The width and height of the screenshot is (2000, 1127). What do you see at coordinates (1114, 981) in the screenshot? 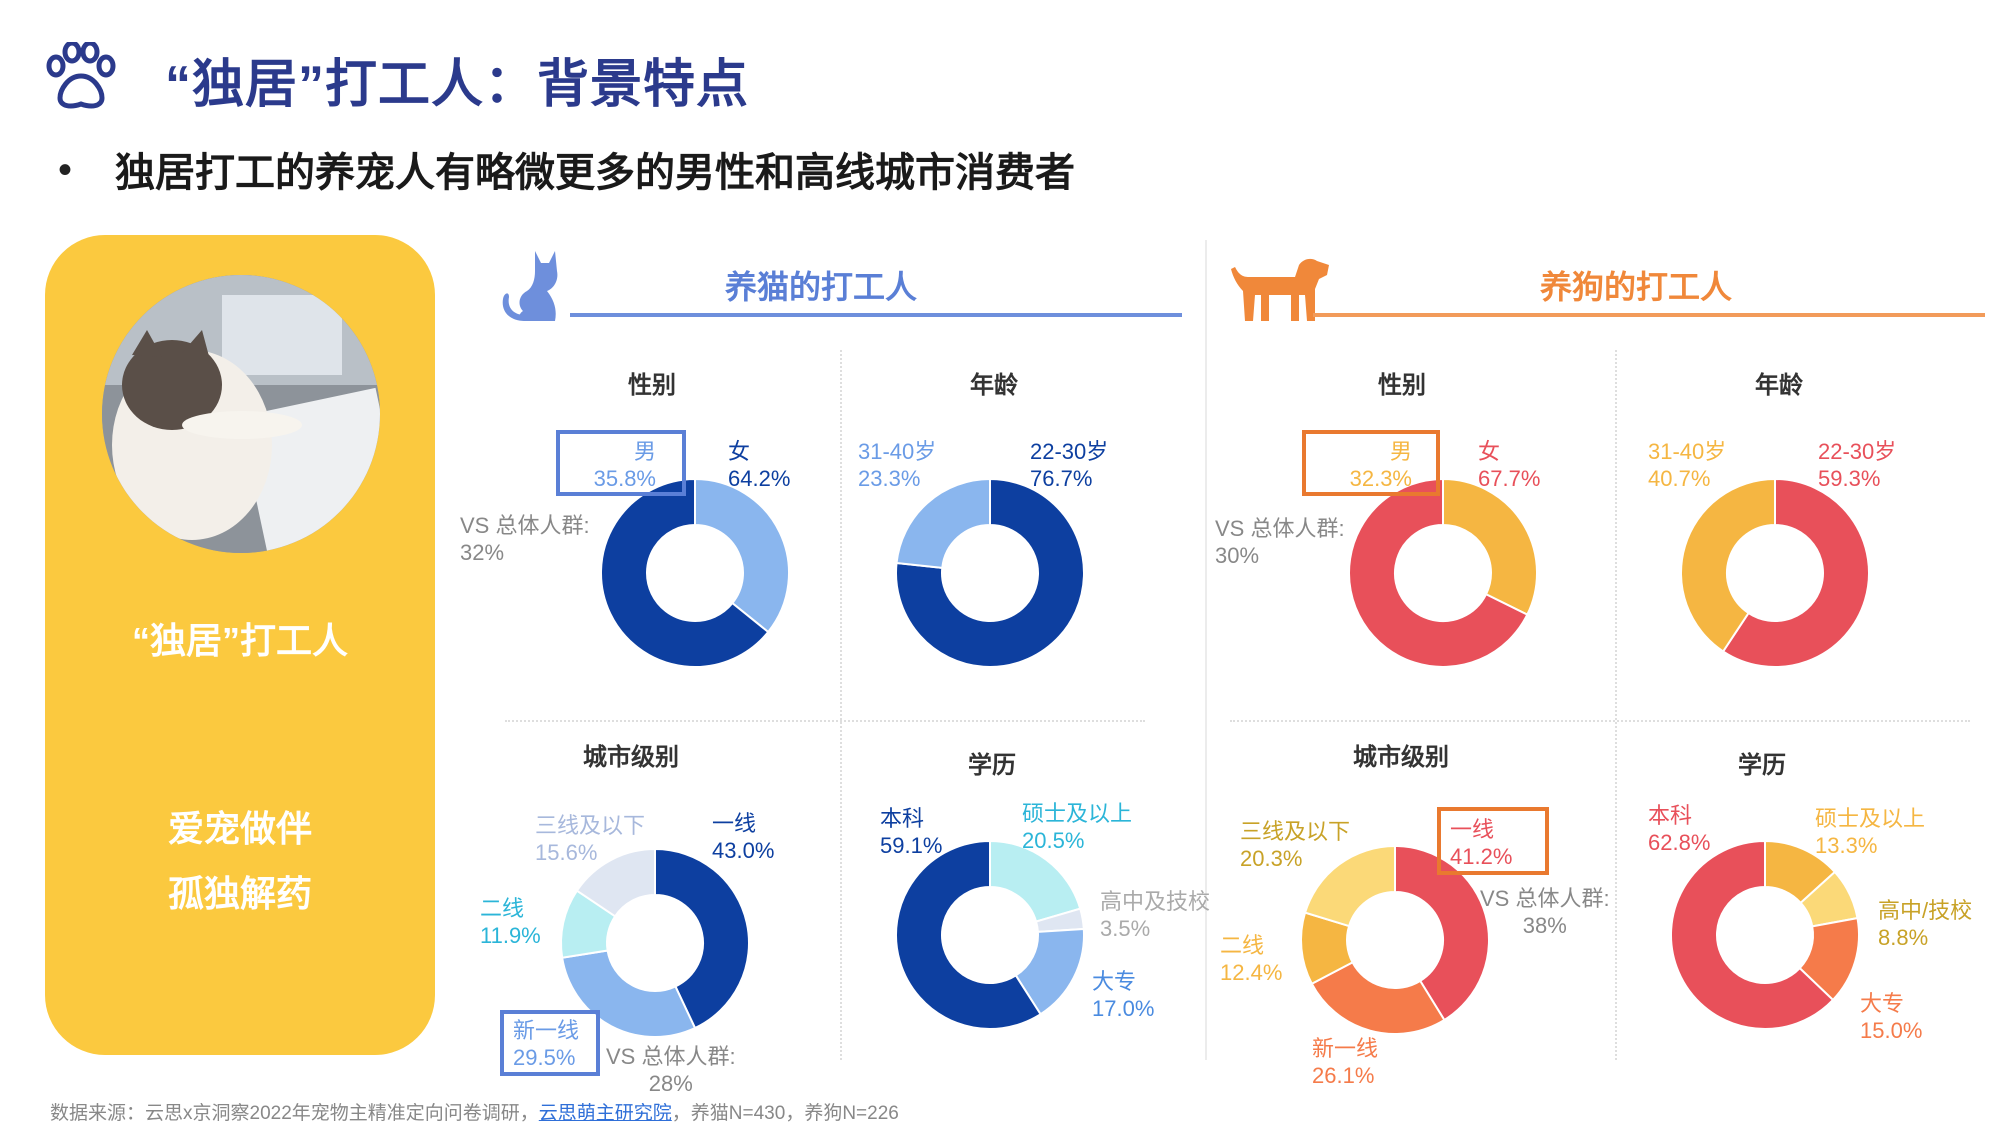
I see `cat-edu-college-name: 大专` at bounding box center [1114, 981].